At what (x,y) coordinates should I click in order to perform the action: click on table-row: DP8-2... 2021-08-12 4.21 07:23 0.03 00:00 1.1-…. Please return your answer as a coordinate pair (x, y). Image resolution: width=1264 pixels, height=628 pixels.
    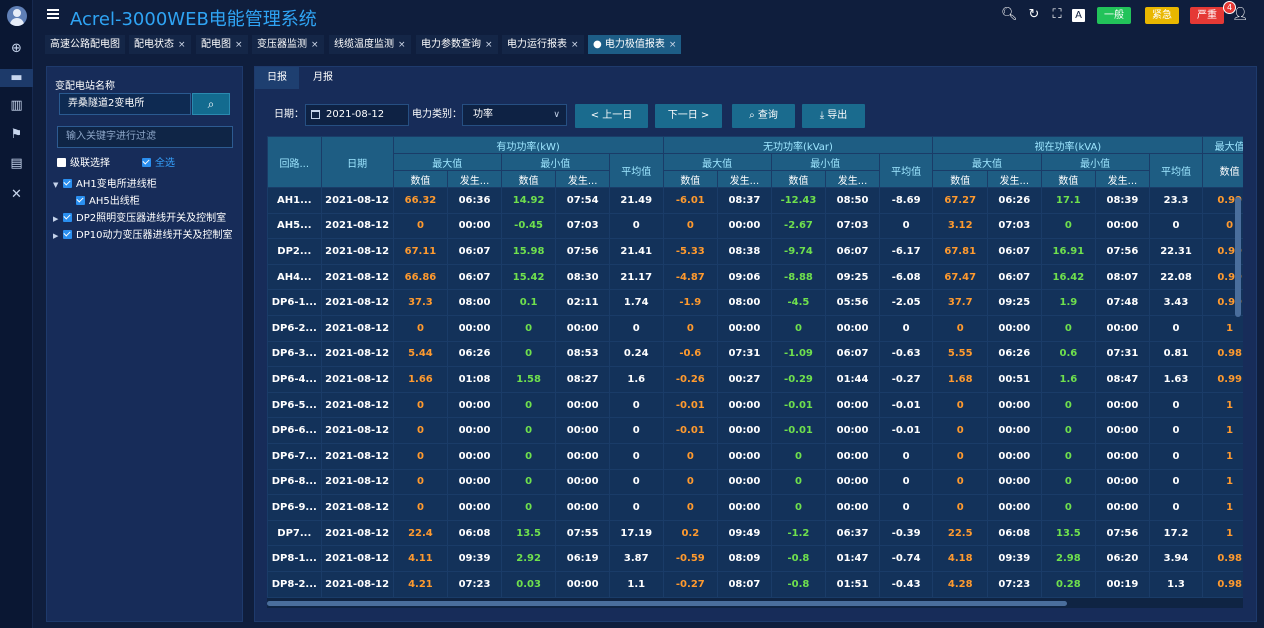
    Looking at the image, I should click on (755, 584).